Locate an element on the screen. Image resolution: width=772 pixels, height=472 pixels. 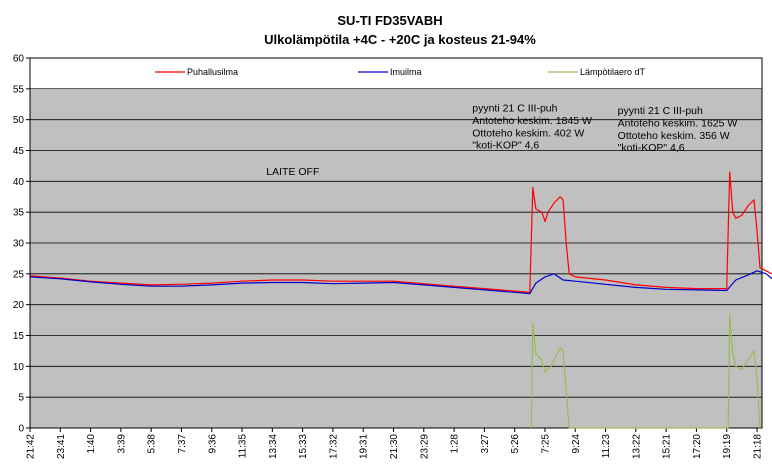
y-tick-label: 30 is located at coordinates (19, 244).